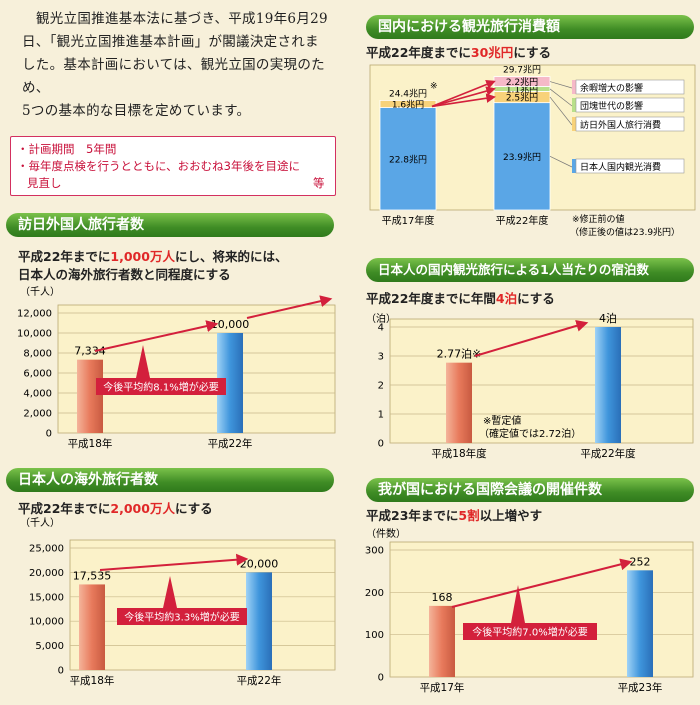 The height and width of the screenshot is (705, 700). Describe the element at coordinates (459, 453) in the screenshot. I see `category-label: 平成18年度` at that location.